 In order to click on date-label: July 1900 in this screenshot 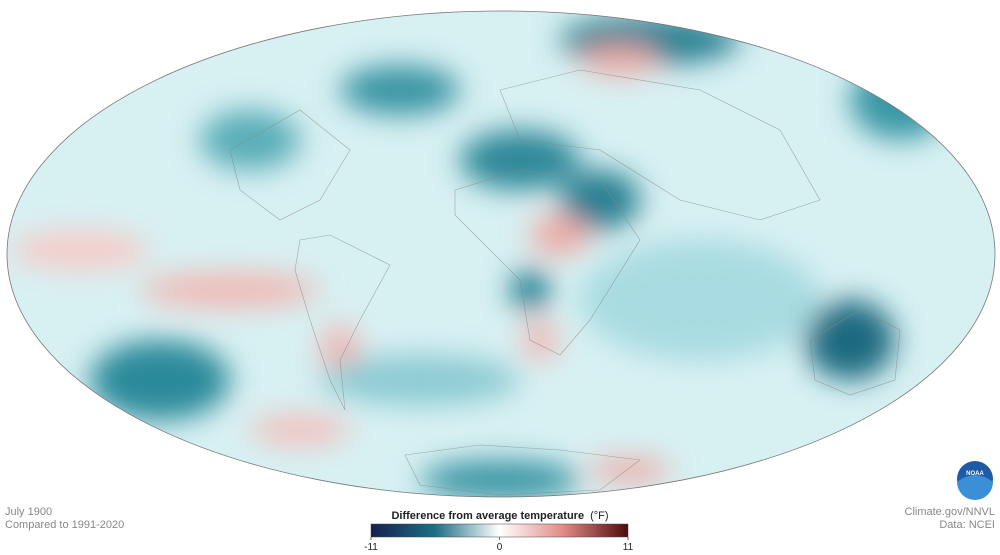, I will do `click(28, 512)`.